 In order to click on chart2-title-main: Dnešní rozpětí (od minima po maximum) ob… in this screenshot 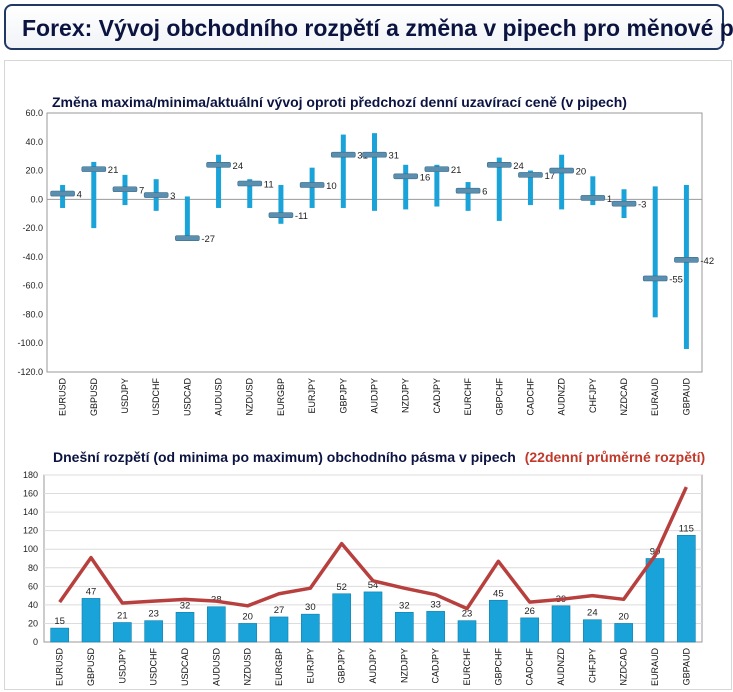, I will do `click(284, 457)`.